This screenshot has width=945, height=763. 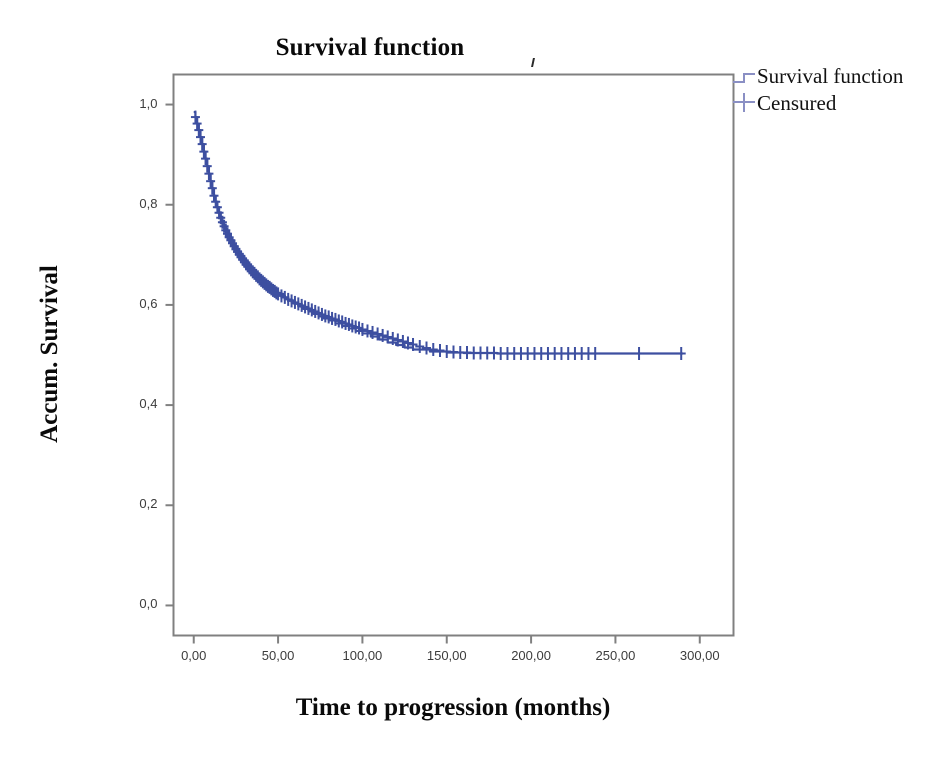 I want to click on x-tick-label: 250,00, so click(x=615, y=655).